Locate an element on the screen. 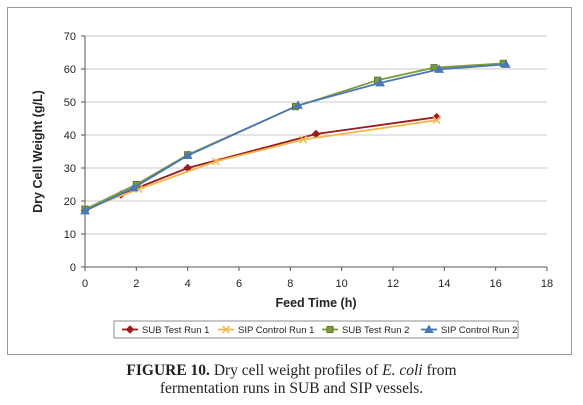 Image resolution: width=583 pixels, height=405 pixels. caption-text-1: Dry cell weight profiles of is located at coordinates (296, 370).